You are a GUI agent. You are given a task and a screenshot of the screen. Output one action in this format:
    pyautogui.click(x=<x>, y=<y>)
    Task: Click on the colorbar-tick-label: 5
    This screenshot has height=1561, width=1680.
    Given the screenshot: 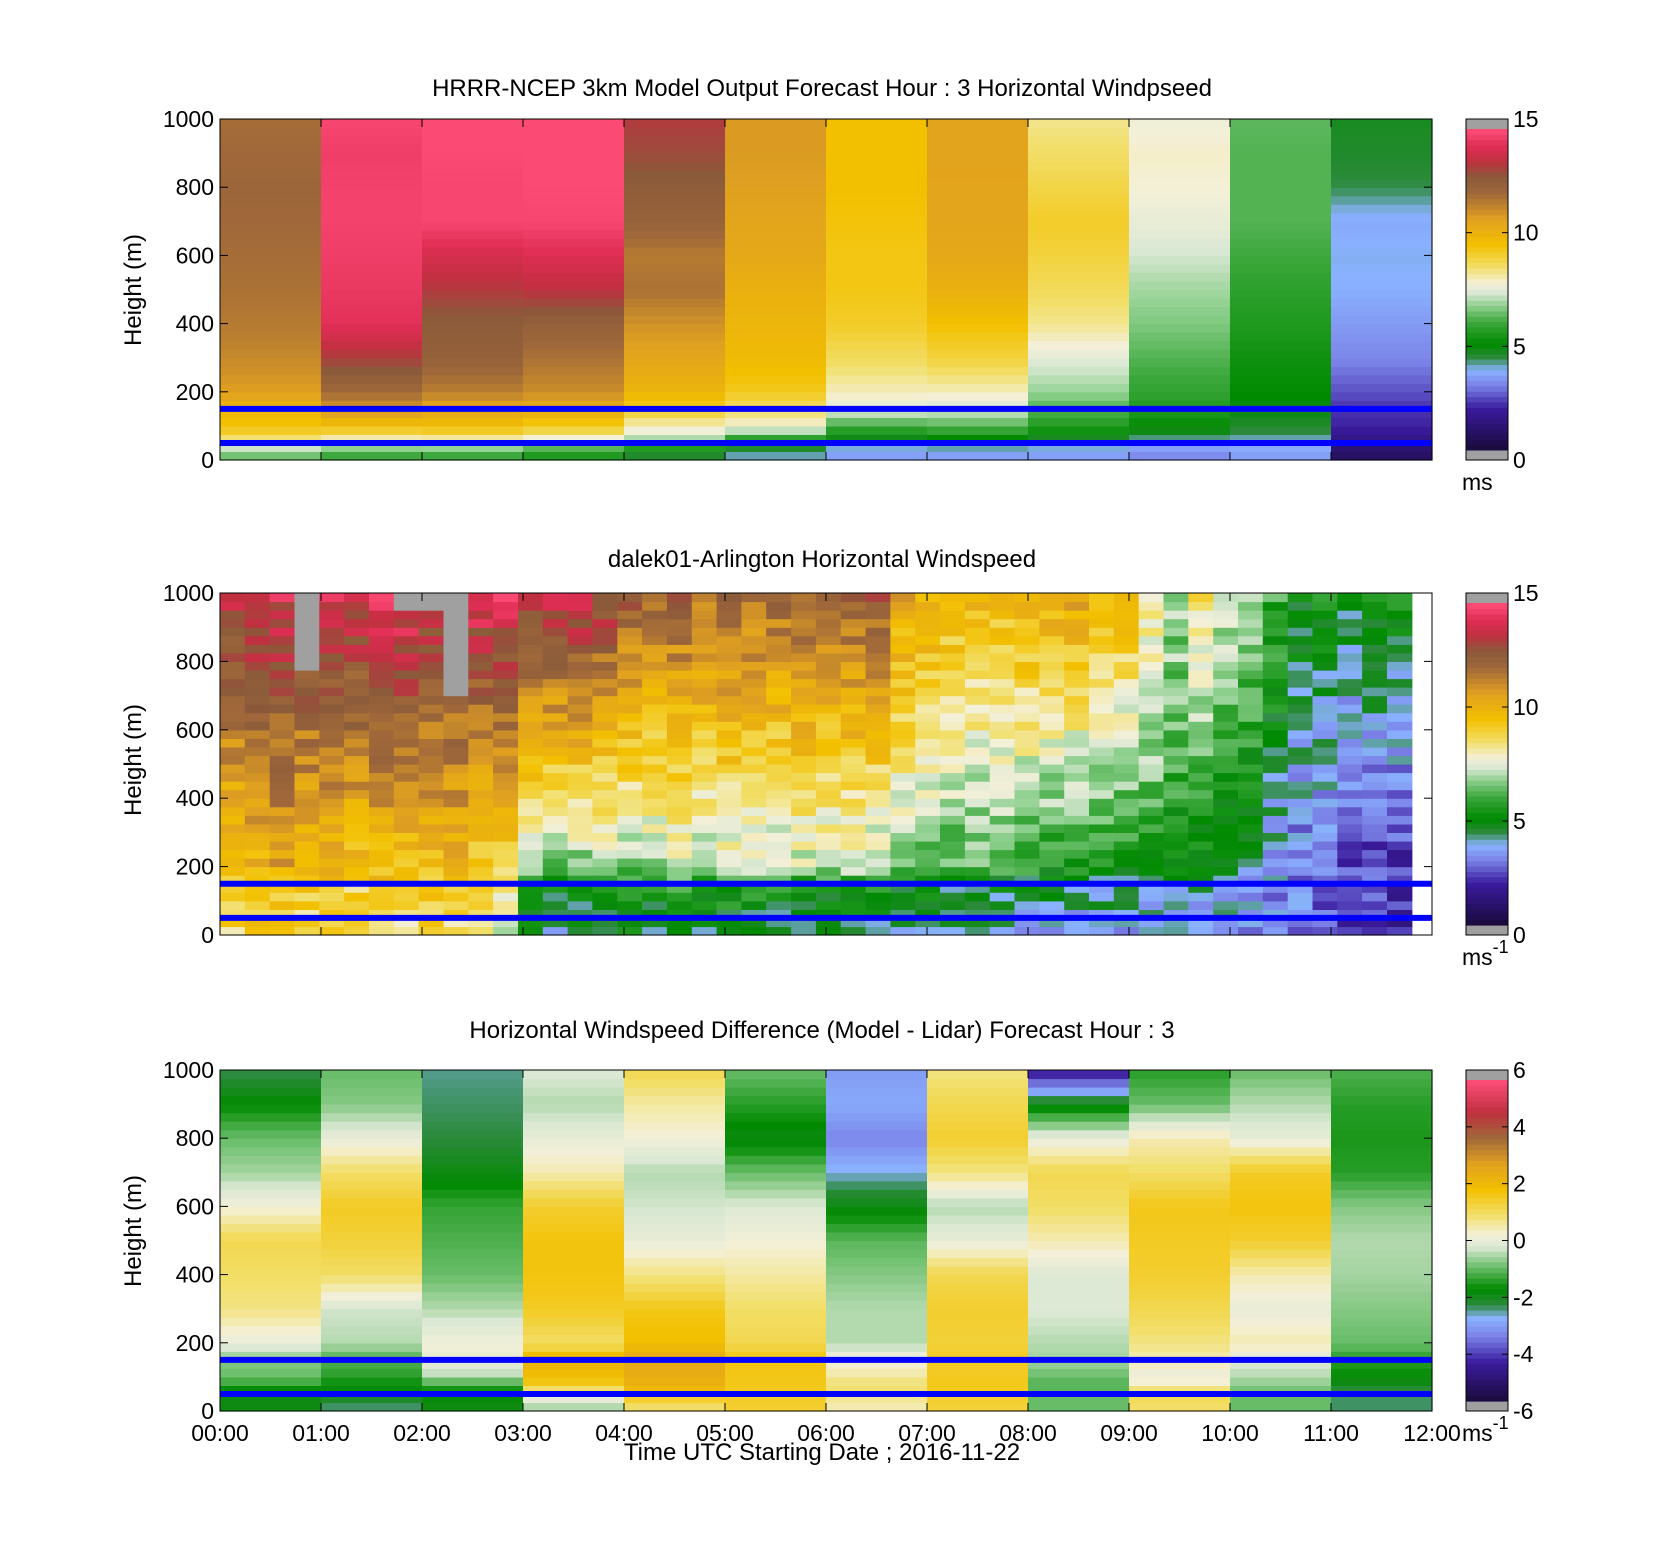 What is the action you would take?
    pyautogui.click(x=1519, y=346)
    